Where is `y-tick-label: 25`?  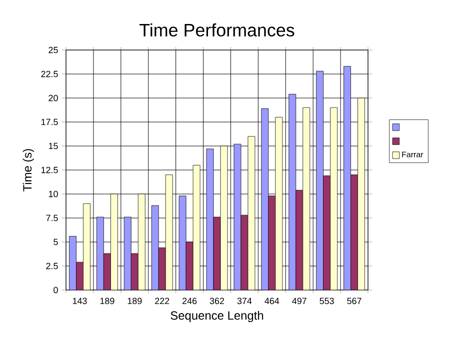
y-tick-label: 25 is located at coordinates (53, 50).